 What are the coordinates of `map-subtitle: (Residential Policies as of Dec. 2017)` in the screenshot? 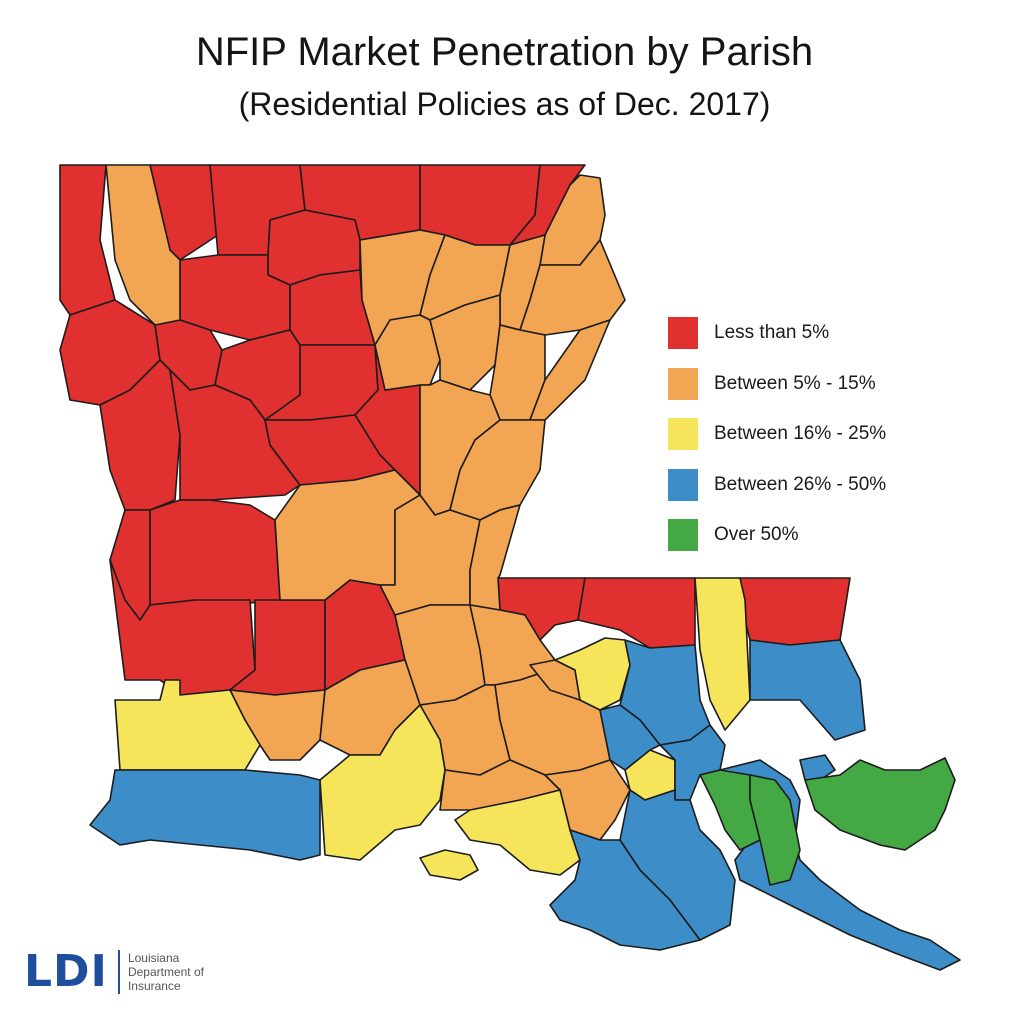 It's located at (504, 104).